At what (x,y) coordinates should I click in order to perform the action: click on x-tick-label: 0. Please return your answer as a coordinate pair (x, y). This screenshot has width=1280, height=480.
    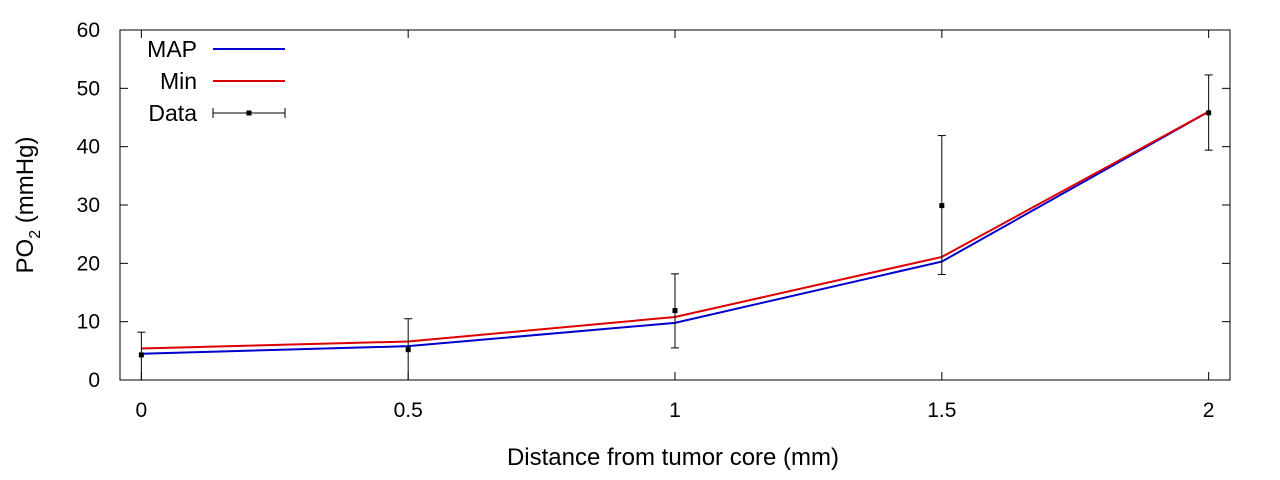
    Looking at the image, I should click on (142, 410).